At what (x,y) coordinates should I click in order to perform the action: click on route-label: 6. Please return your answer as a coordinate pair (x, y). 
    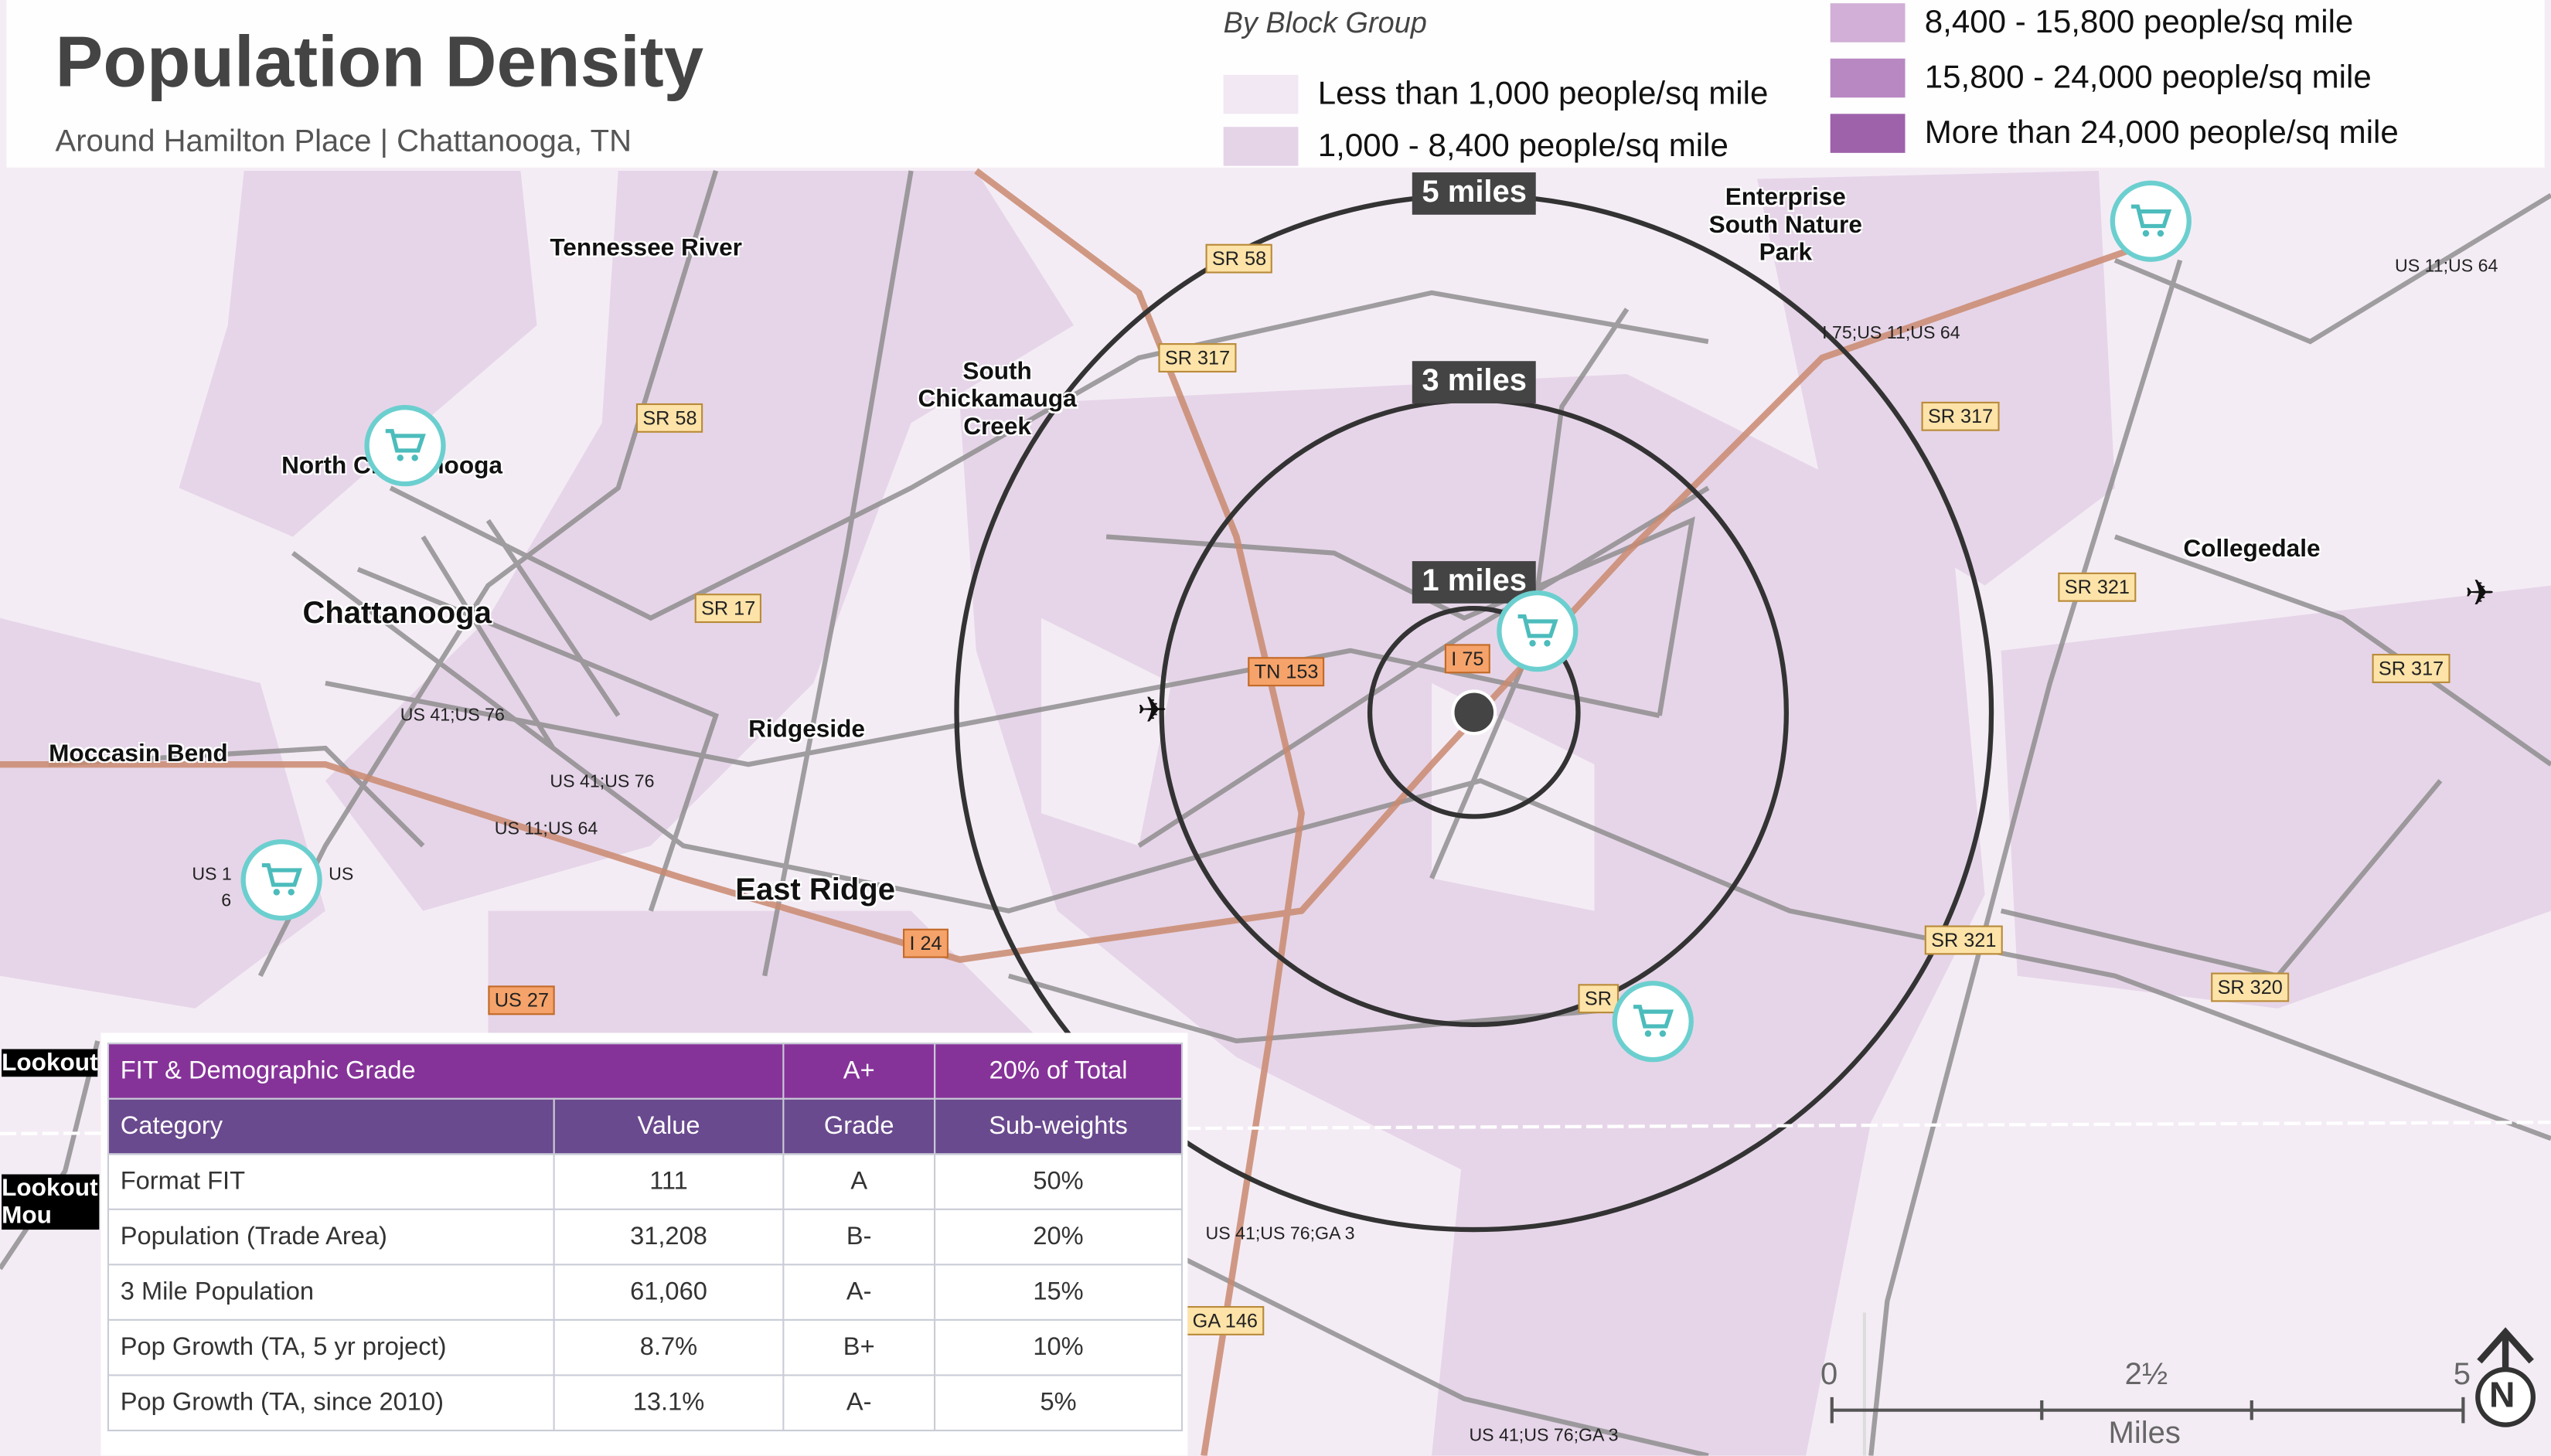
    Looking at the image, I should click on (226, 901).